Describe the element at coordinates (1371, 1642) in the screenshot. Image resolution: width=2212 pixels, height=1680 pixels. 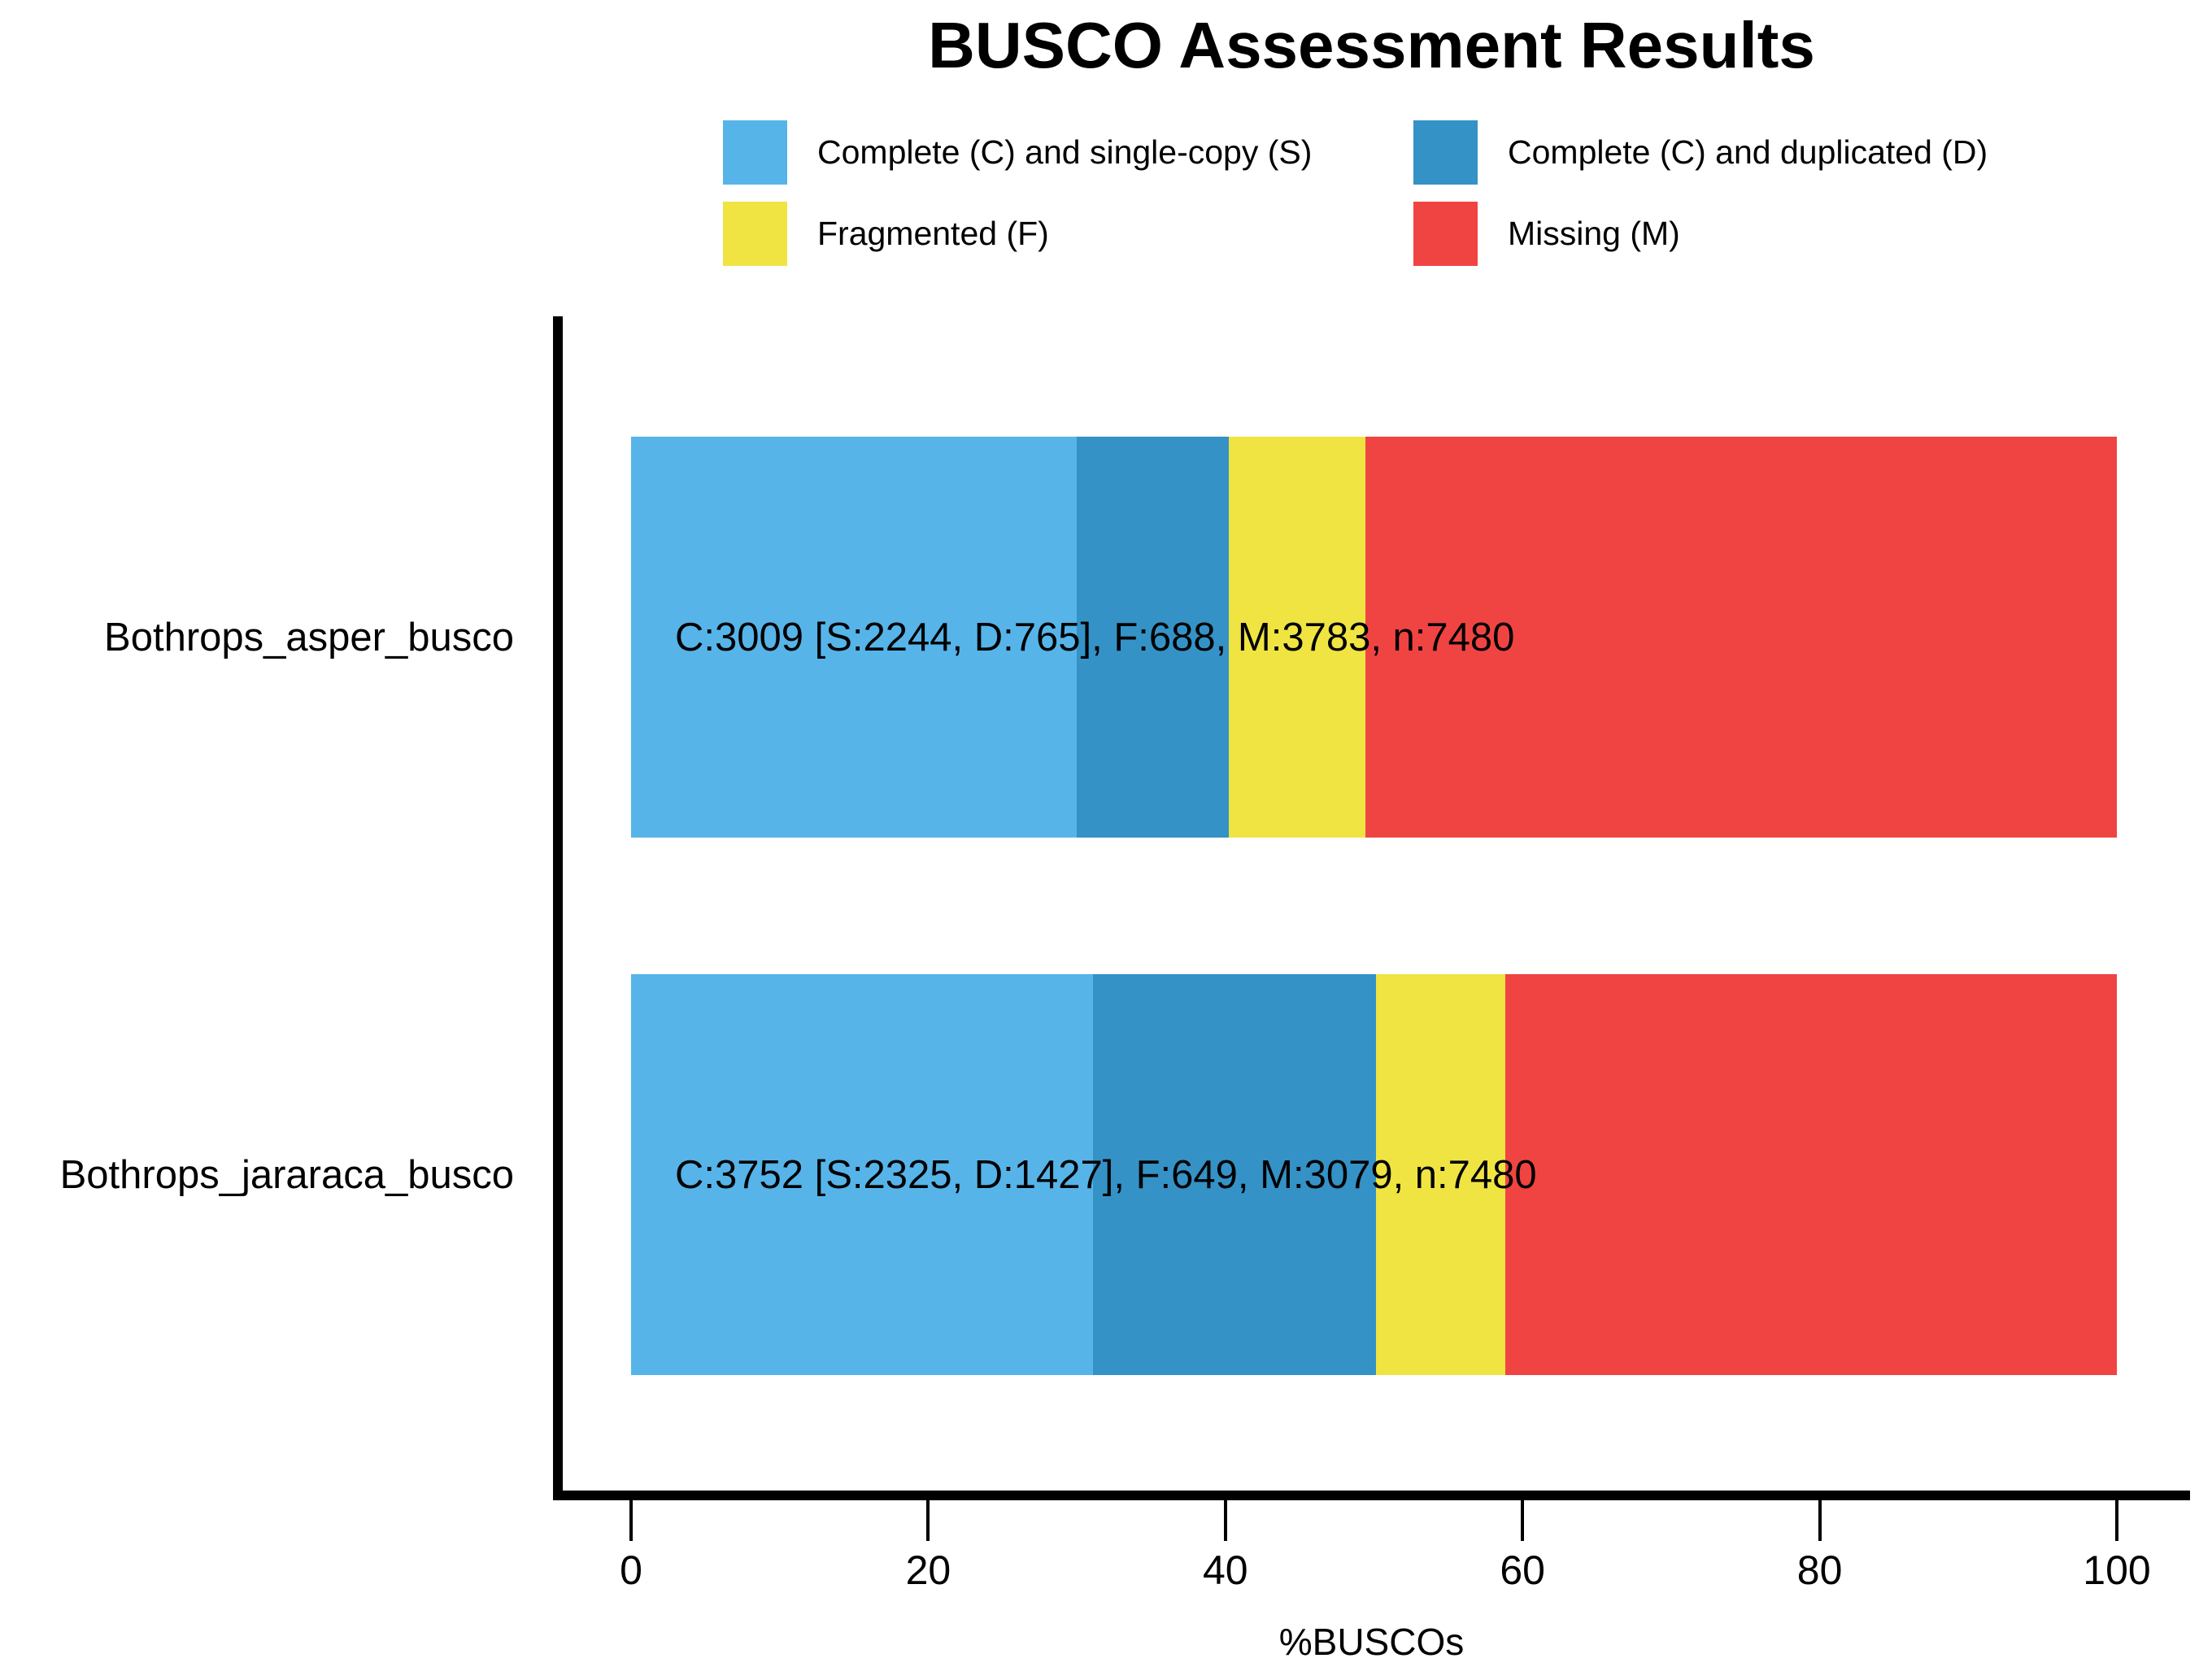
I see `x-axis-title: %BUSCOs` at that location.